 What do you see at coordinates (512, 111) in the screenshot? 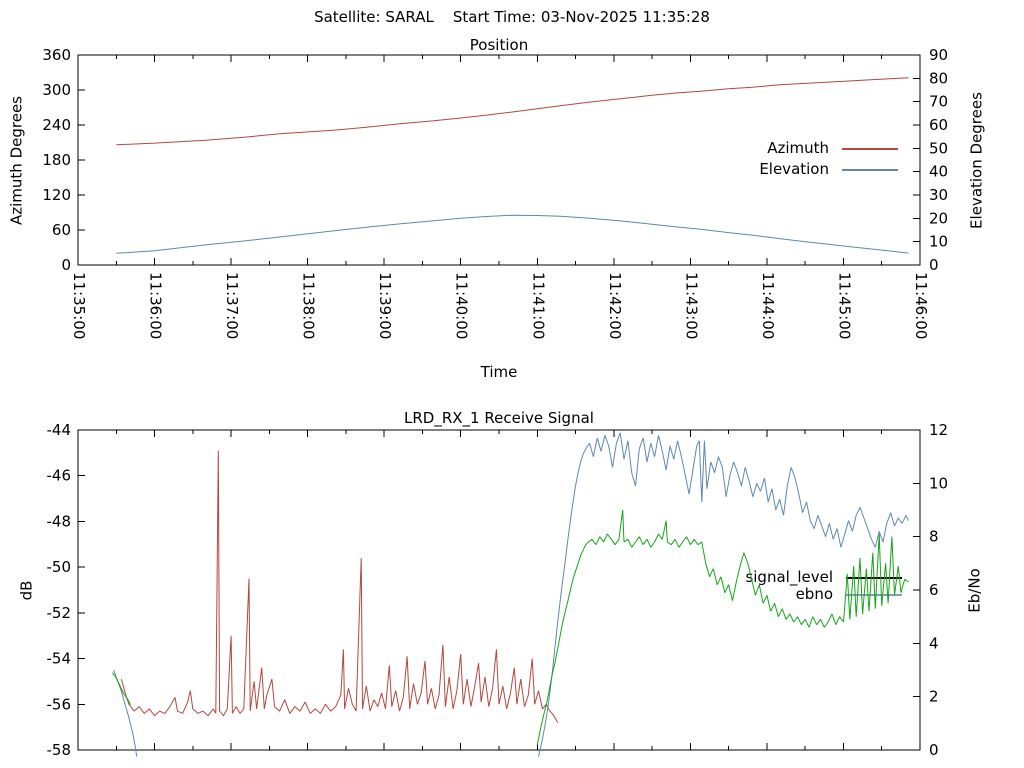
I see `azimuth-curve` at bounding box center [512, 111].